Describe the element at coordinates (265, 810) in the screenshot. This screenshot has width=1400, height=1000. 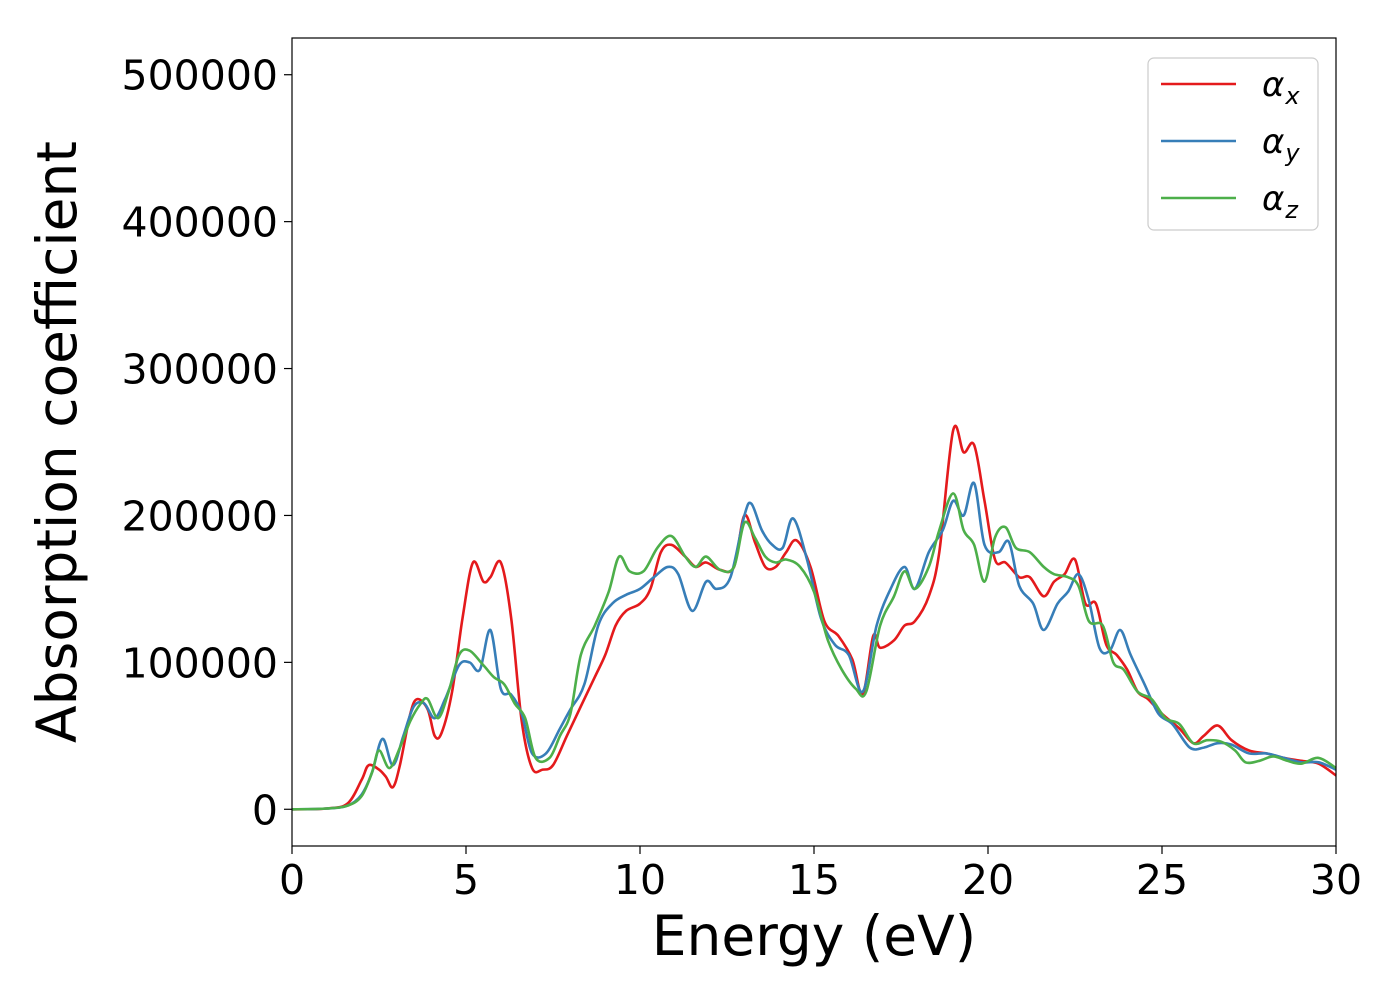
I see `y-tick-label: 0` at that location.